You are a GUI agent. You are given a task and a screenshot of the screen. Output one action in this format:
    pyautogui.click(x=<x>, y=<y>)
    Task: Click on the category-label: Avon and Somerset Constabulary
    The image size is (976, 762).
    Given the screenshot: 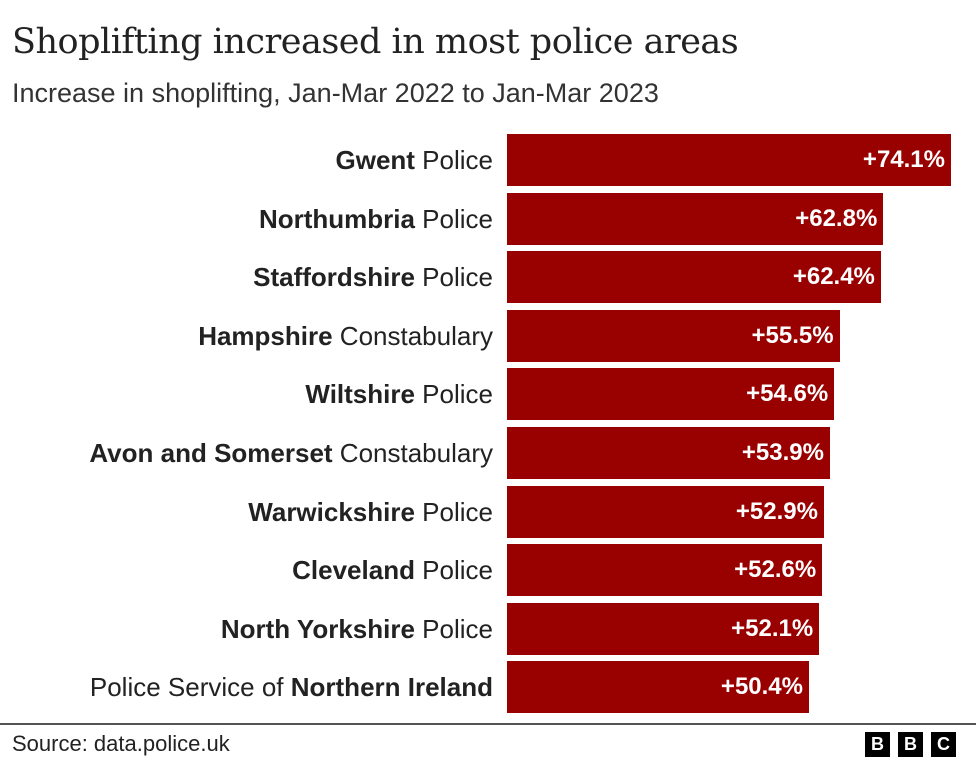 What is the action you would take?
    pyautogui.click(x=291, y=453)
    